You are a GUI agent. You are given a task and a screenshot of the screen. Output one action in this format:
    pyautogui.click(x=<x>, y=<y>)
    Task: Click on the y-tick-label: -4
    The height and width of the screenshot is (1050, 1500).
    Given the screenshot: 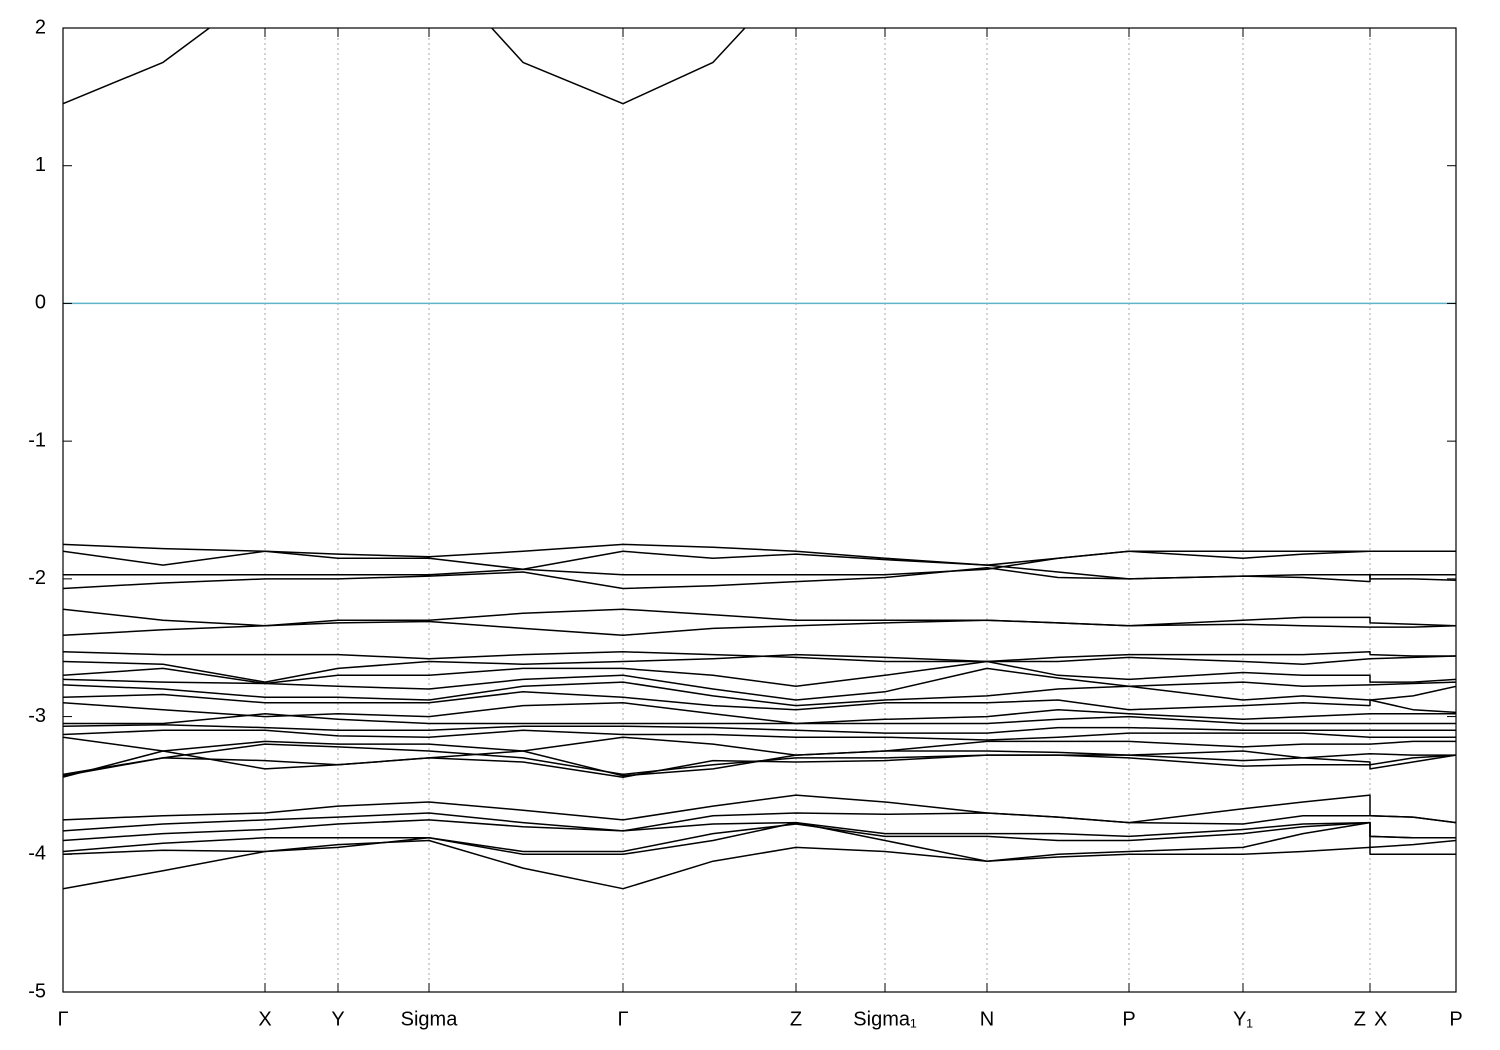 What is the action you would take?
    pyautogui.click(x=37, y=854)
    